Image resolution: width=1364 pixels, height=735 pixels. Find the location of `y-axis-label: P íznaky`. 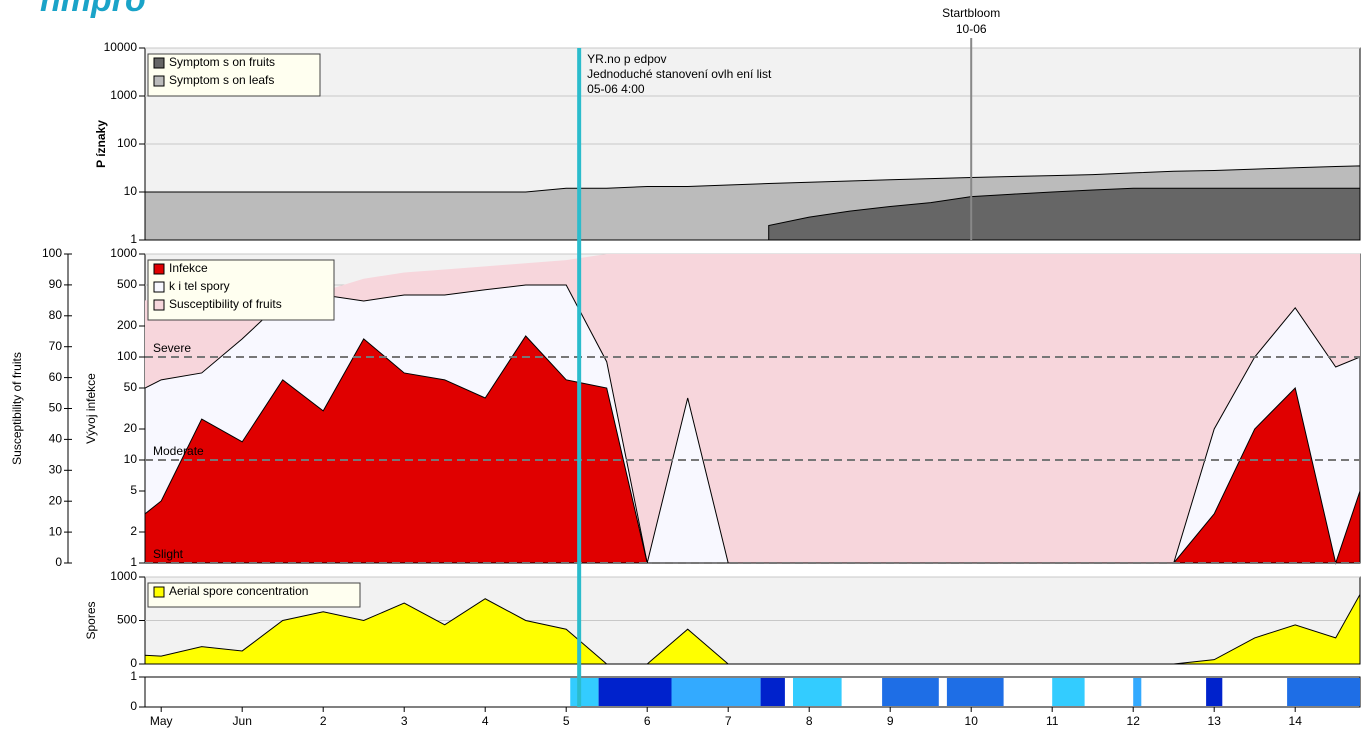

y-axis-label: P íznaky is located at coordinates (101, 144).